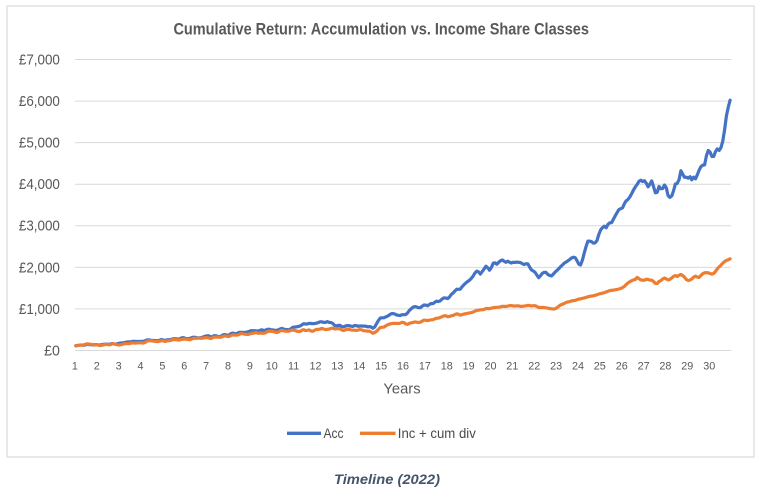  What do you see at coordinates (600, 367) in the screenshot?
I see `svg-text: 25` at bounding box center [600, 367].